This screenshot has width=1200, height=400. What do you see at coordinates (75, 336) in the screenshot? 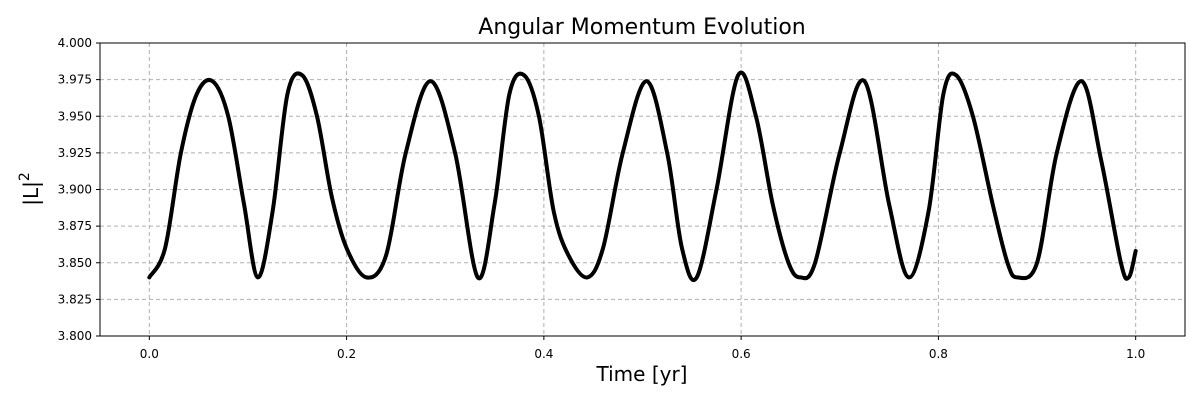
I see `y-tick-label: 3.800` at bounding box center [75, 336].